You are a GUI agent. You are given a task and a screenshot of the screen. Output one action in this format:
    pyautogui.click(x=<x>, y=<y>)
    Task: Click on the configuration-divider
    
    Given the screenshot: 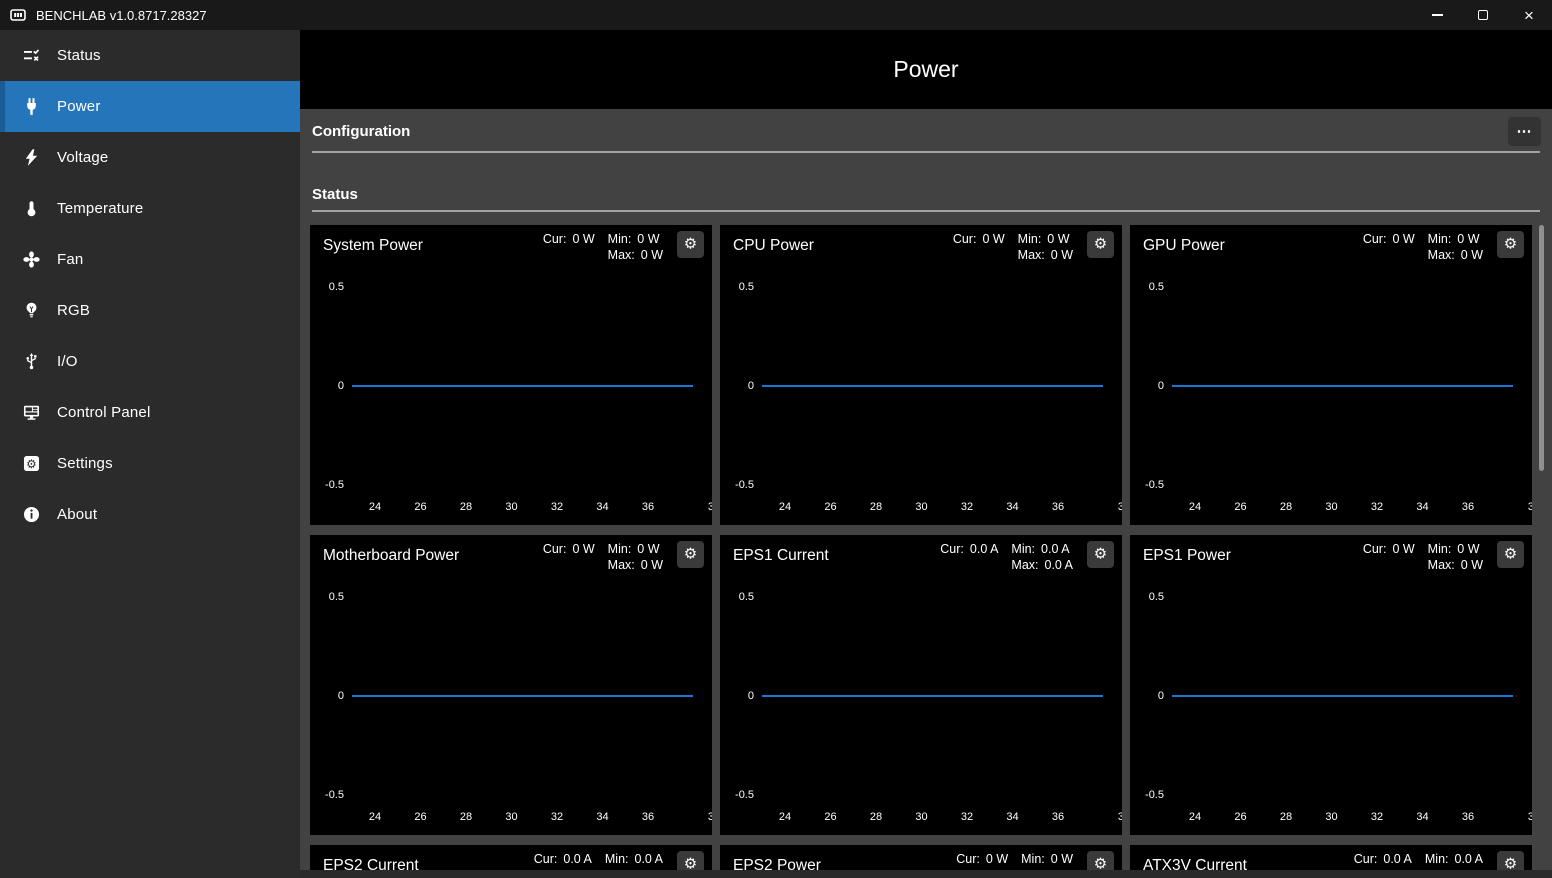 What is the action you would take?
    pyautogui.click(x=926, y=152)
    